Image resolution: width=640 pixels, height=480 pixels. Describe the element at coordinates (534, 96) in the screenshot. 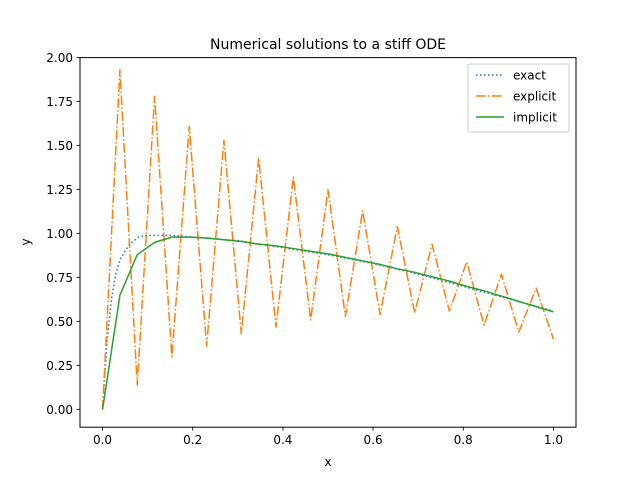

I see `legend-label-explicit: explicit` at that location.